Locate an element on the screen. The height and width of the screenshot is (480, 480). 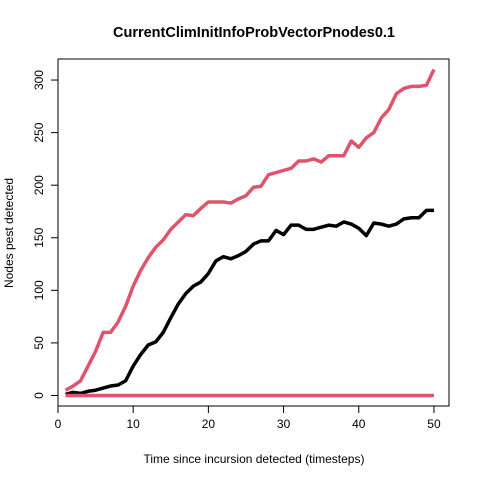
x-tick-label: 0 is located at coordinates (58, 424).